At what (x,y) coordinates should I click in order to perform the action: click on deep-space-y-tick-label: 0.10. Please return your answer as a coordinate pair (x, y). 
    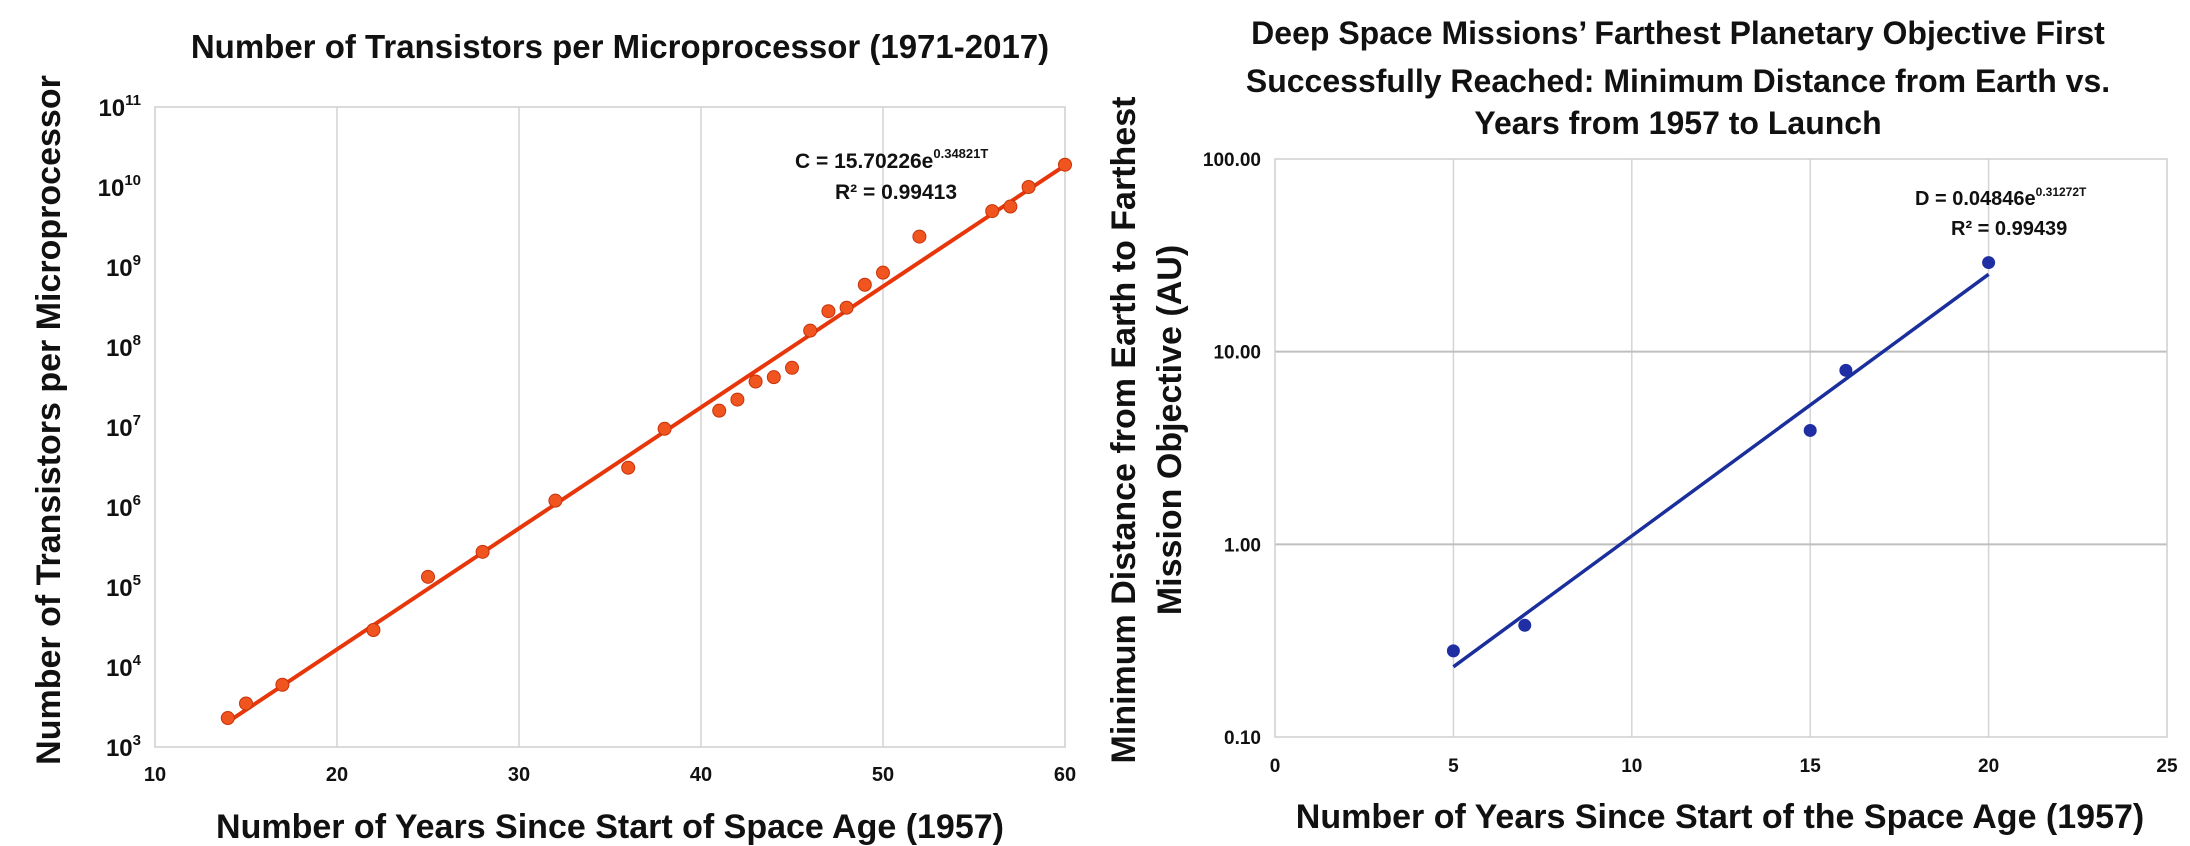
    Looking at the image, I should click on (1242, 738).